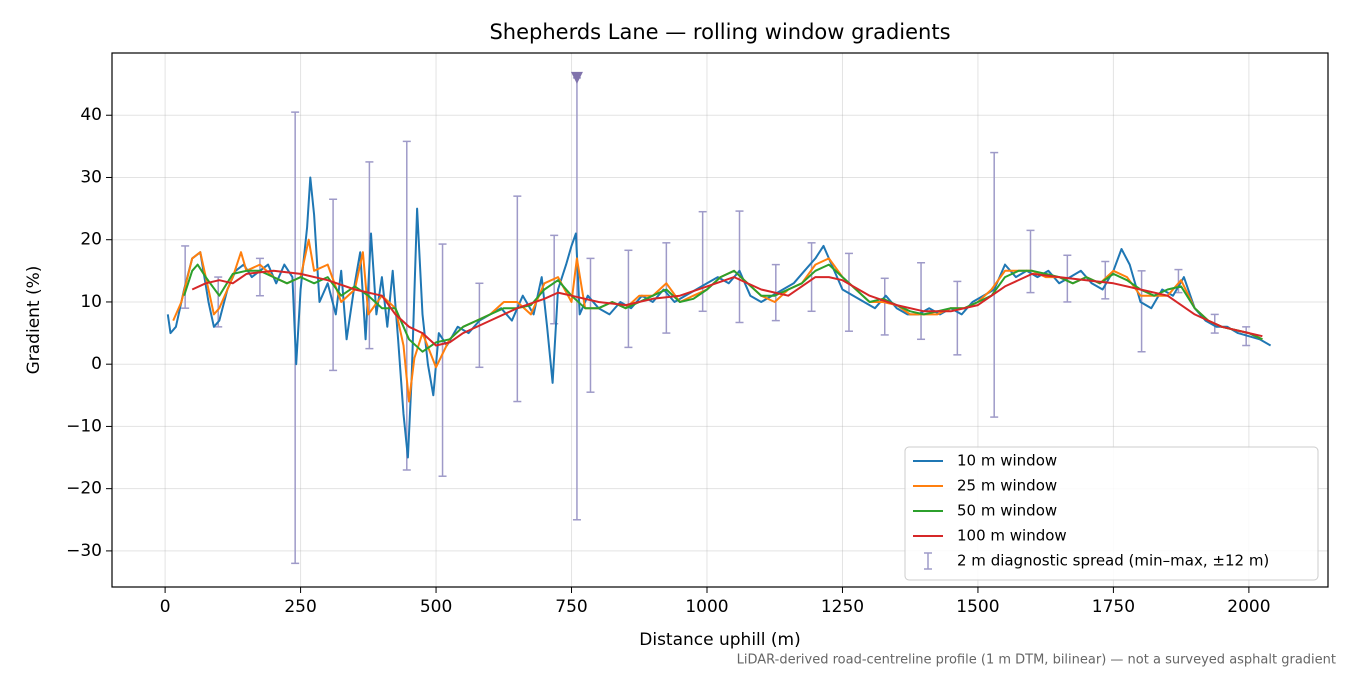 The image size is (1350, 675). I want to click on legend-label: 25 m window, so click(1007, 486).